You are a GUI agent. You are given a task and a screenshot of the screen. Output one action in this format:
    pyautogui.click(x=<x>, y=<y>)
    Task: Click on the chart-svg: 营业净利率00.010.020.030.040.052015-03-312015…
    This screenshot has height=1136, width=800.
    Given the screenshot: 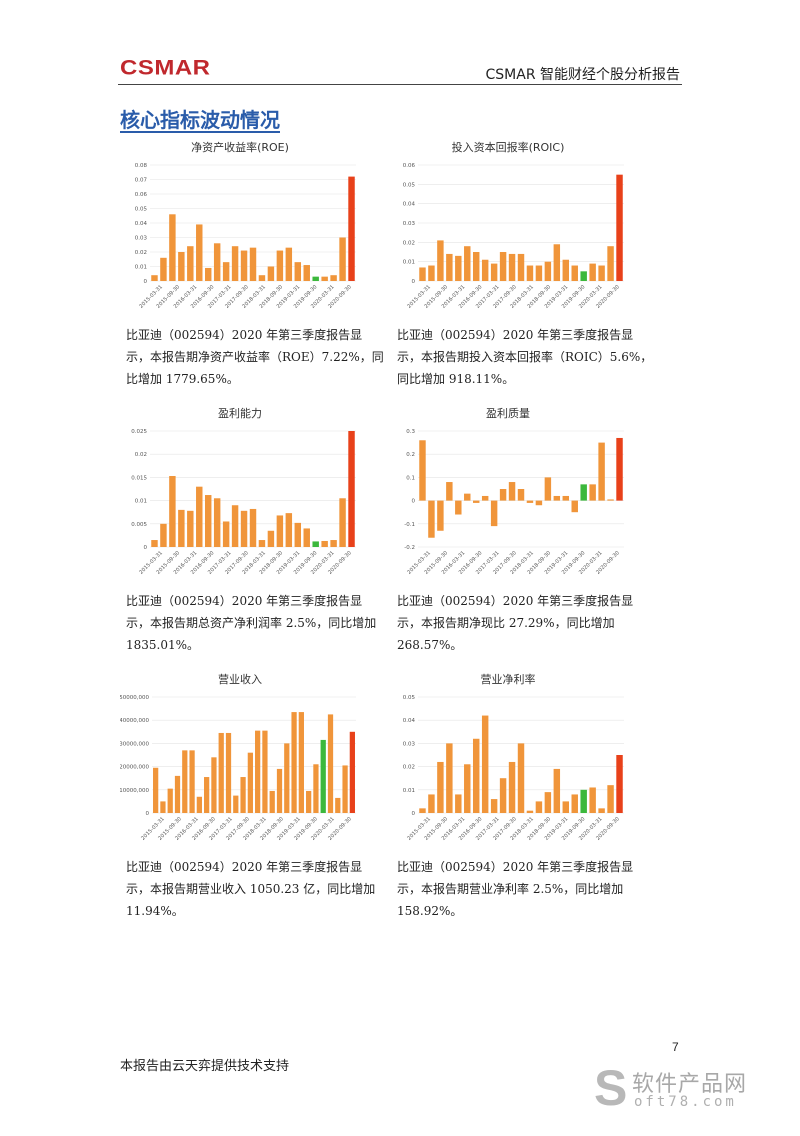 What is the action you would take?
    pyautogui.click(x=513, y=757)
    